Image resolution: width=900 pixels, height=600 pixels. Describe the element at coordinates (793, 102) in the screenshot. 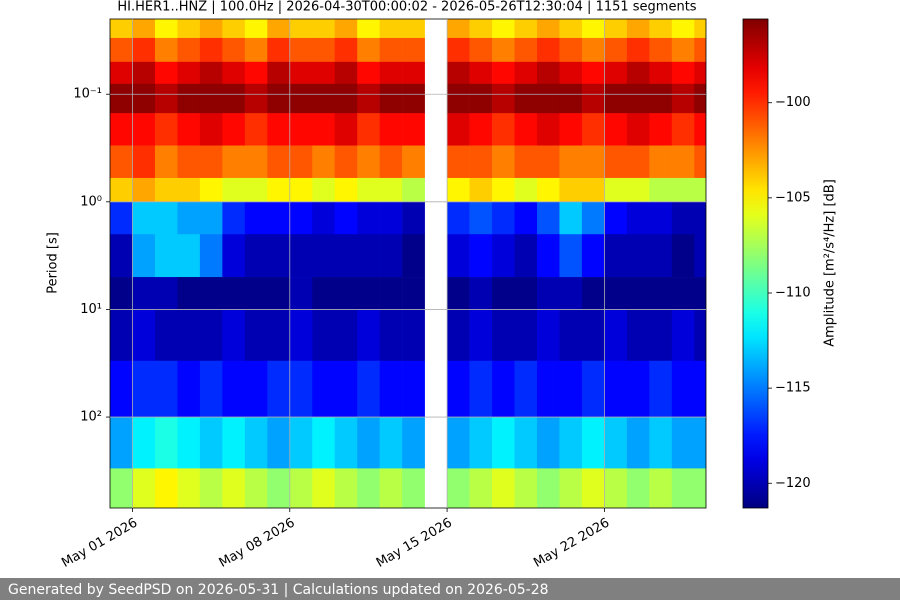

I see `colorbar-tick-label: −100` at that location.